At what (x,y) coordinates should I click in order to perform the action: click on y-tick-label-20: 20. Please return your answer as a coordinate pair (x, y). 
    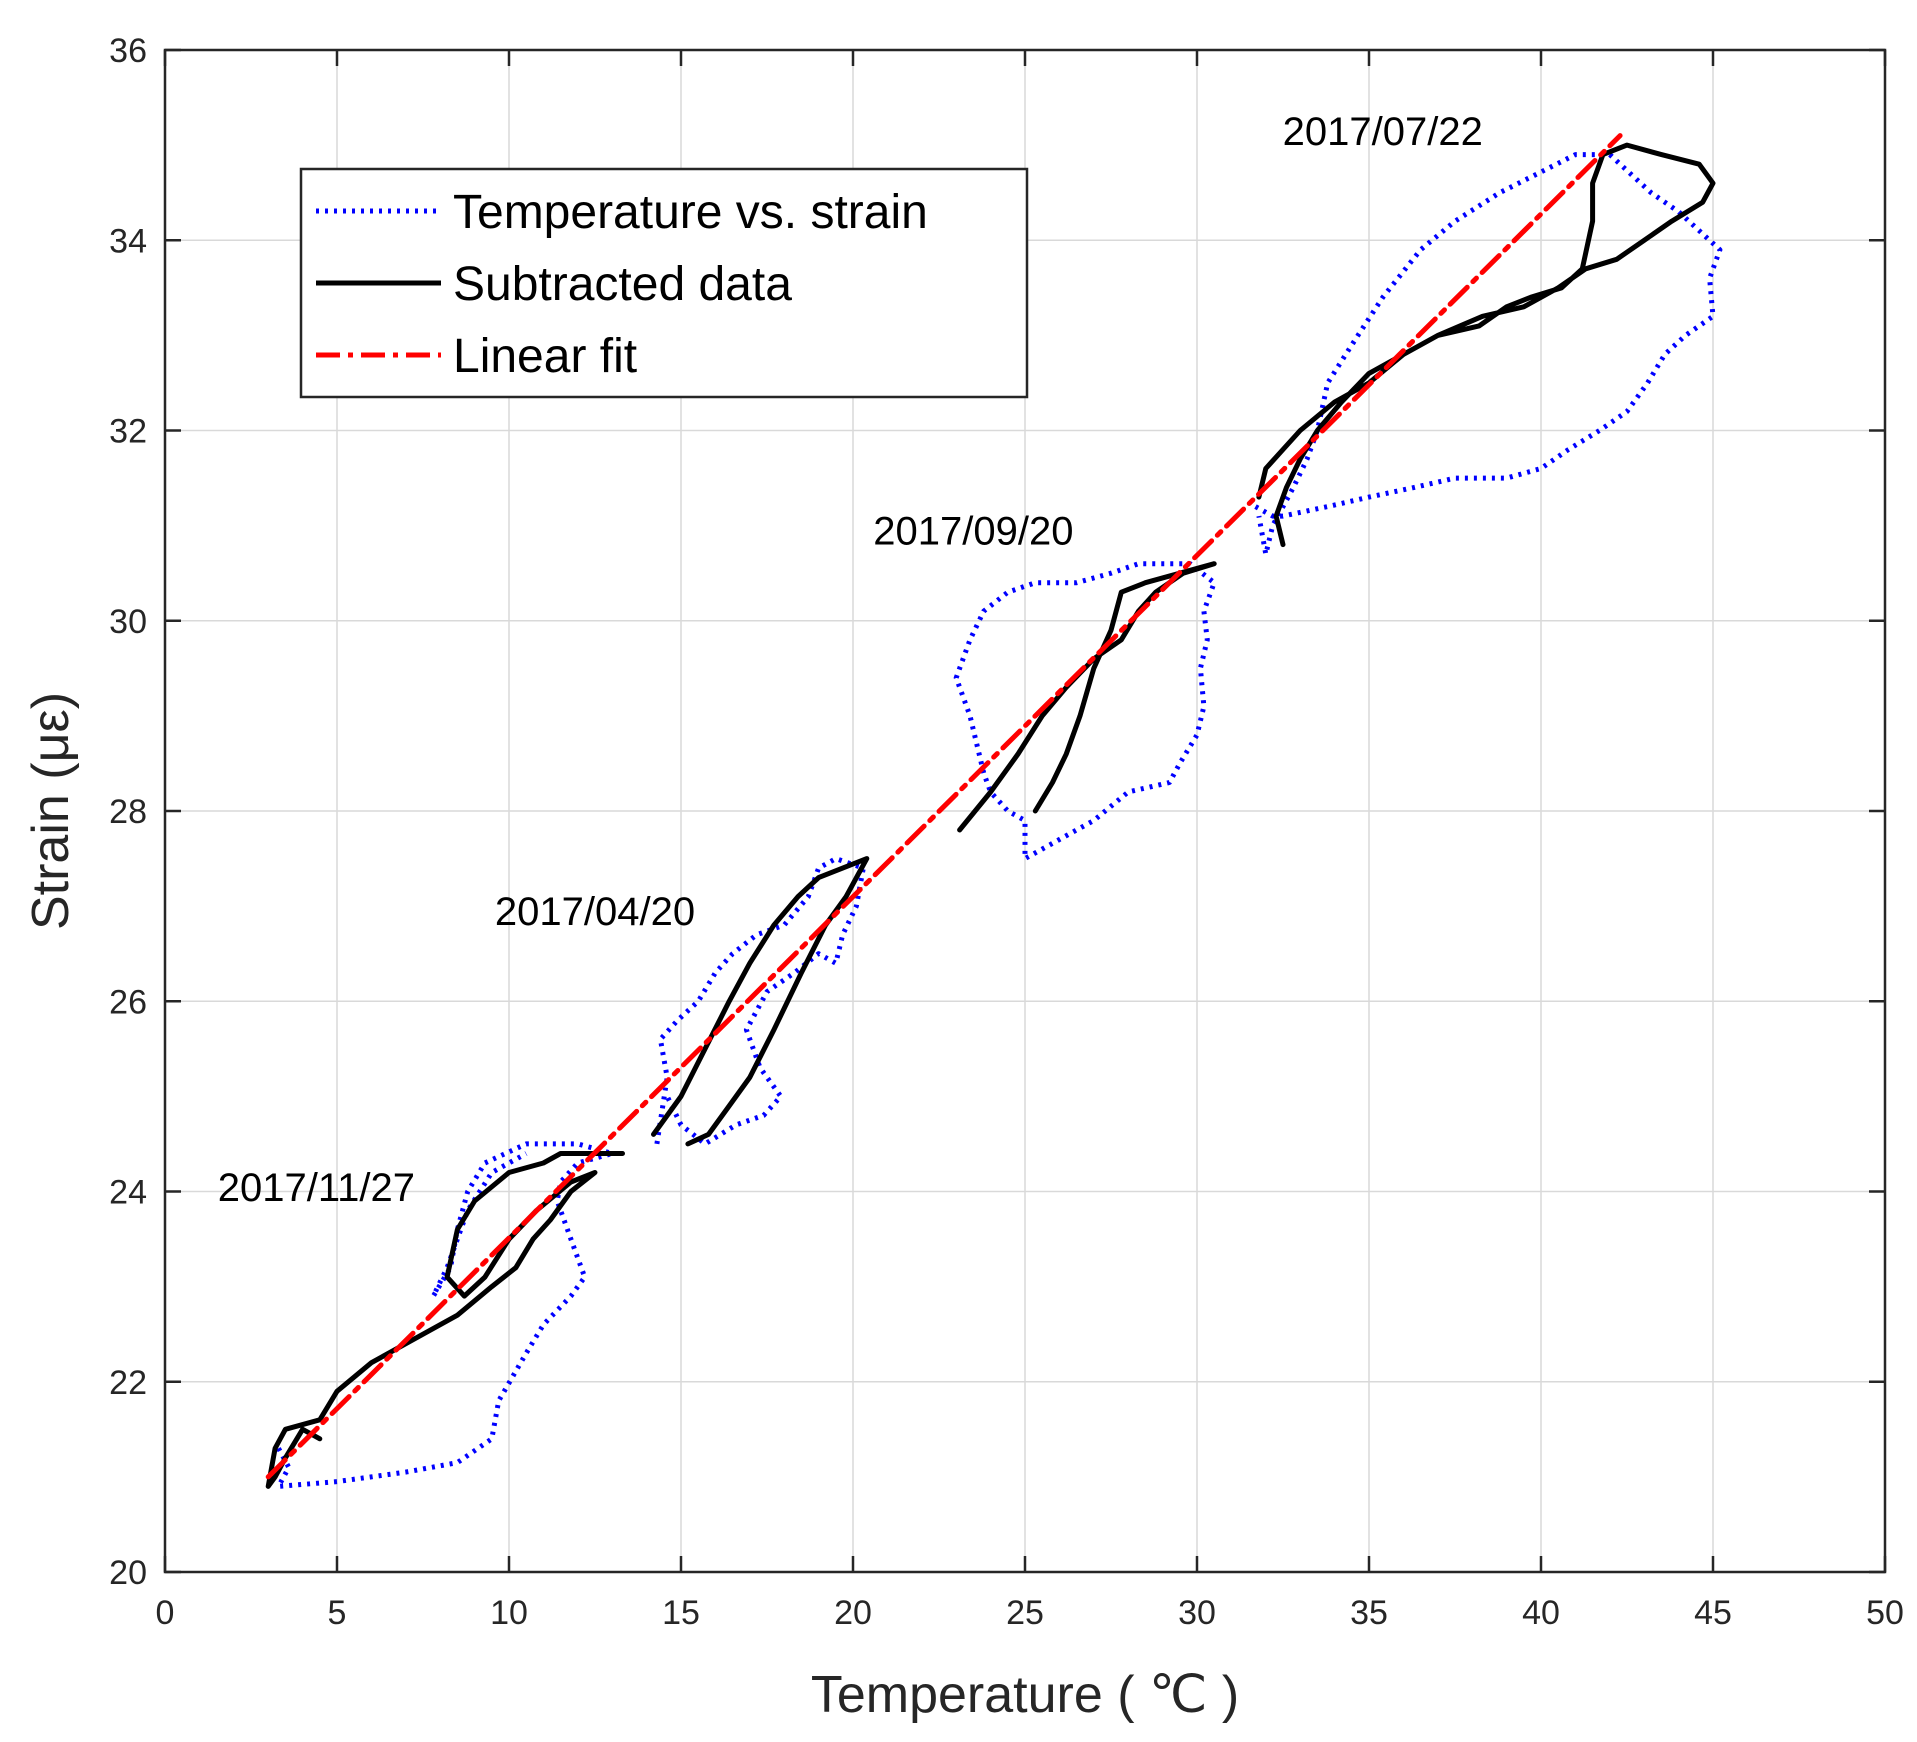
    Looking at the image, I should click on (128, 1573).